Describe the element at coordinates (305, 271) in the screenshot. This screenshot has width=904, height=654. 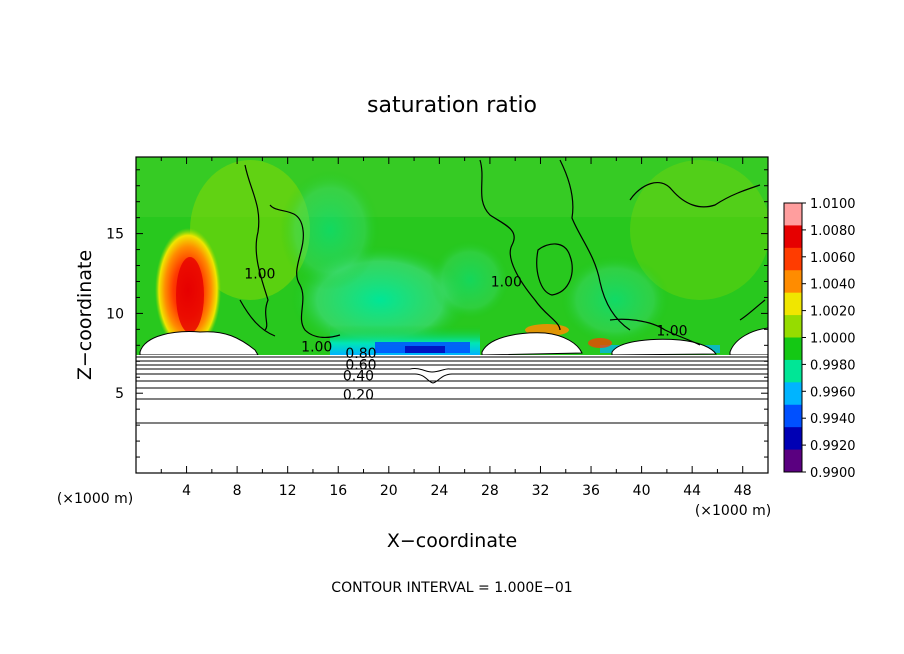
I see `contour-line-upper-b` at that location.